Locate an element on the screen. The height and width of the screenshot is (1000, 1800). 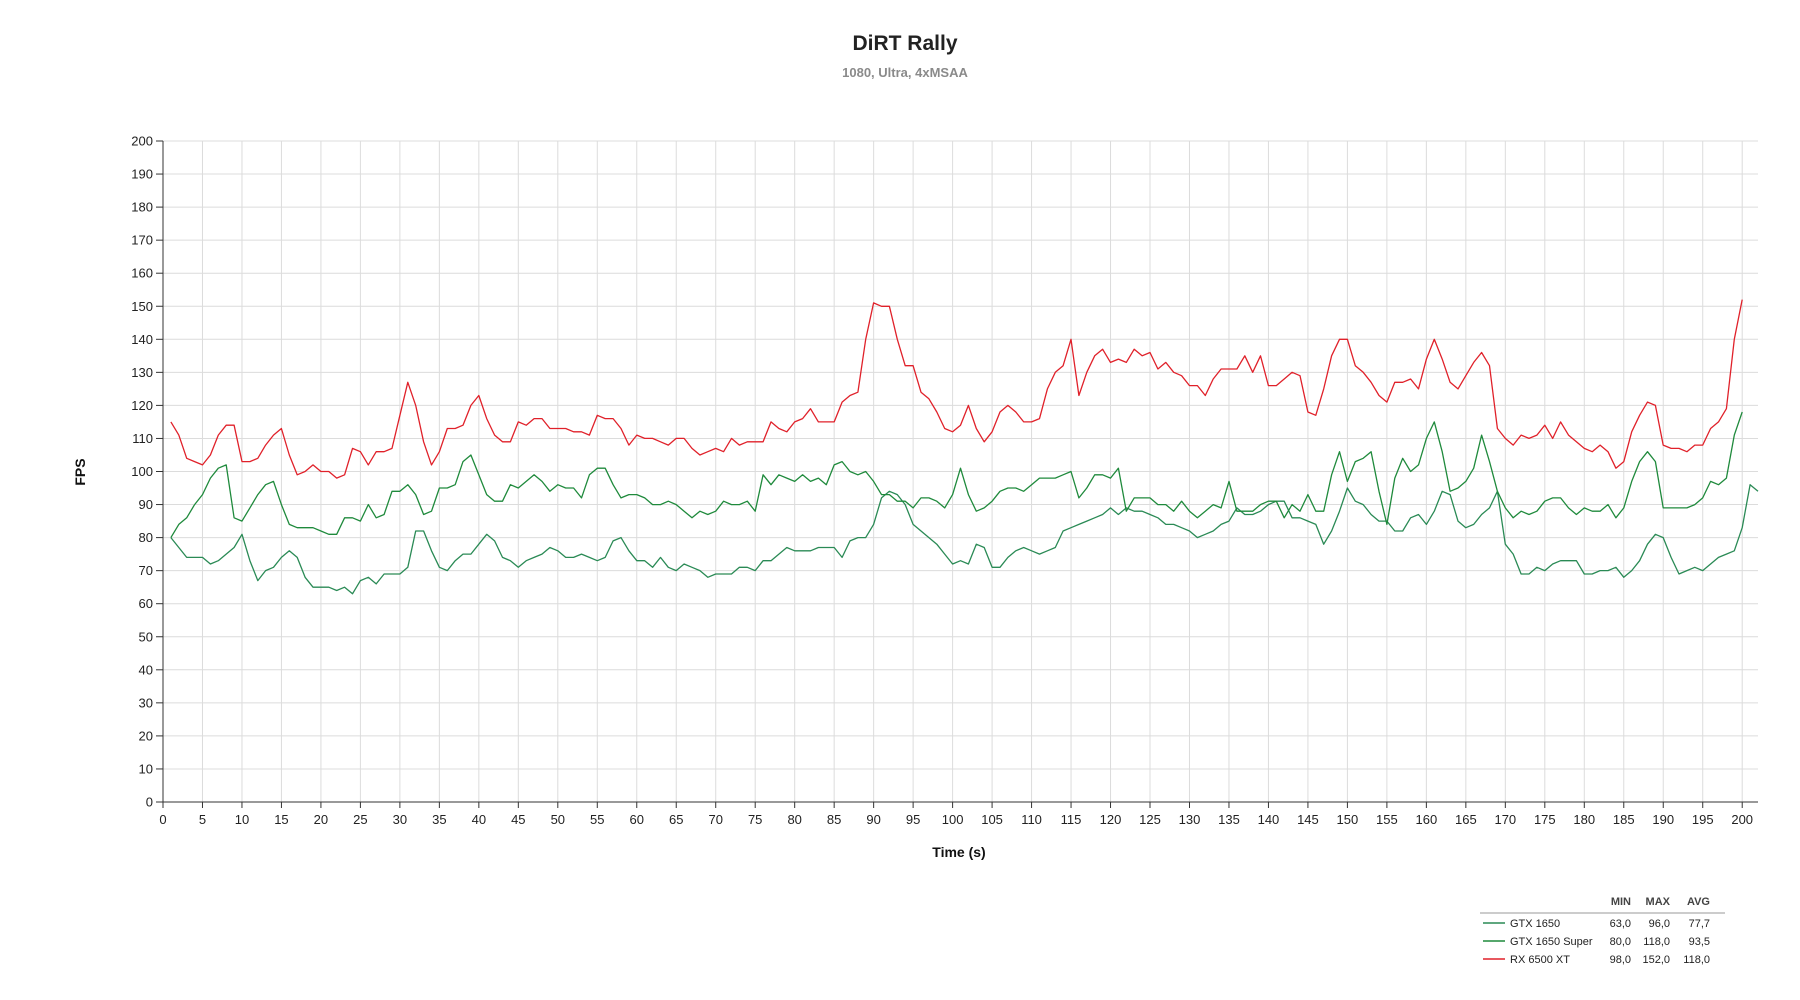
x-tick-label: 90 is located at coordinates (873, 819).